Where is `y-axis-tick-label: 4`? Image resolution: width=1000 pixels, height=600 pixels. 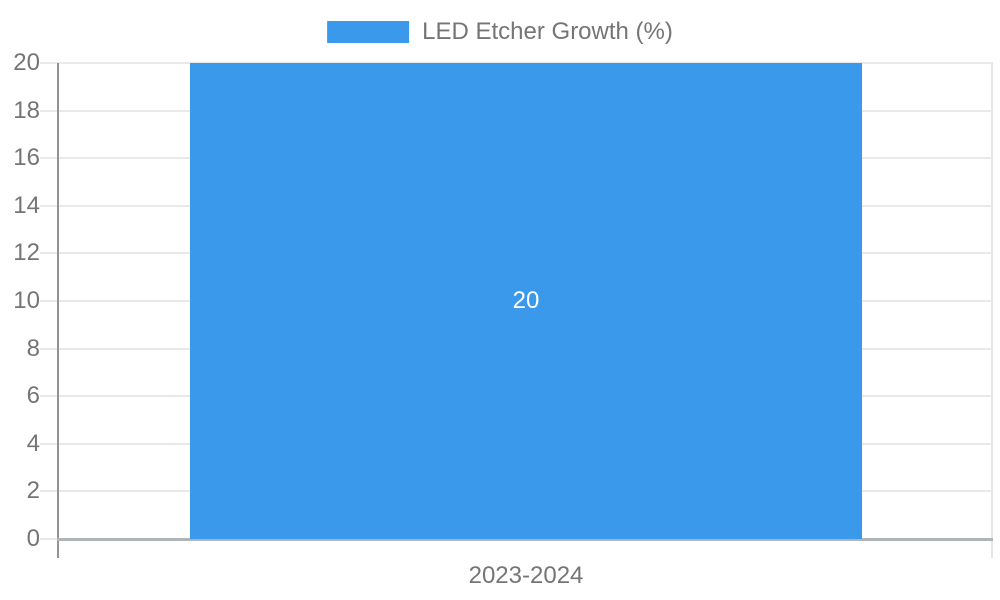
y-axis-tick-label: 4 is located at coordinates (33, 443).